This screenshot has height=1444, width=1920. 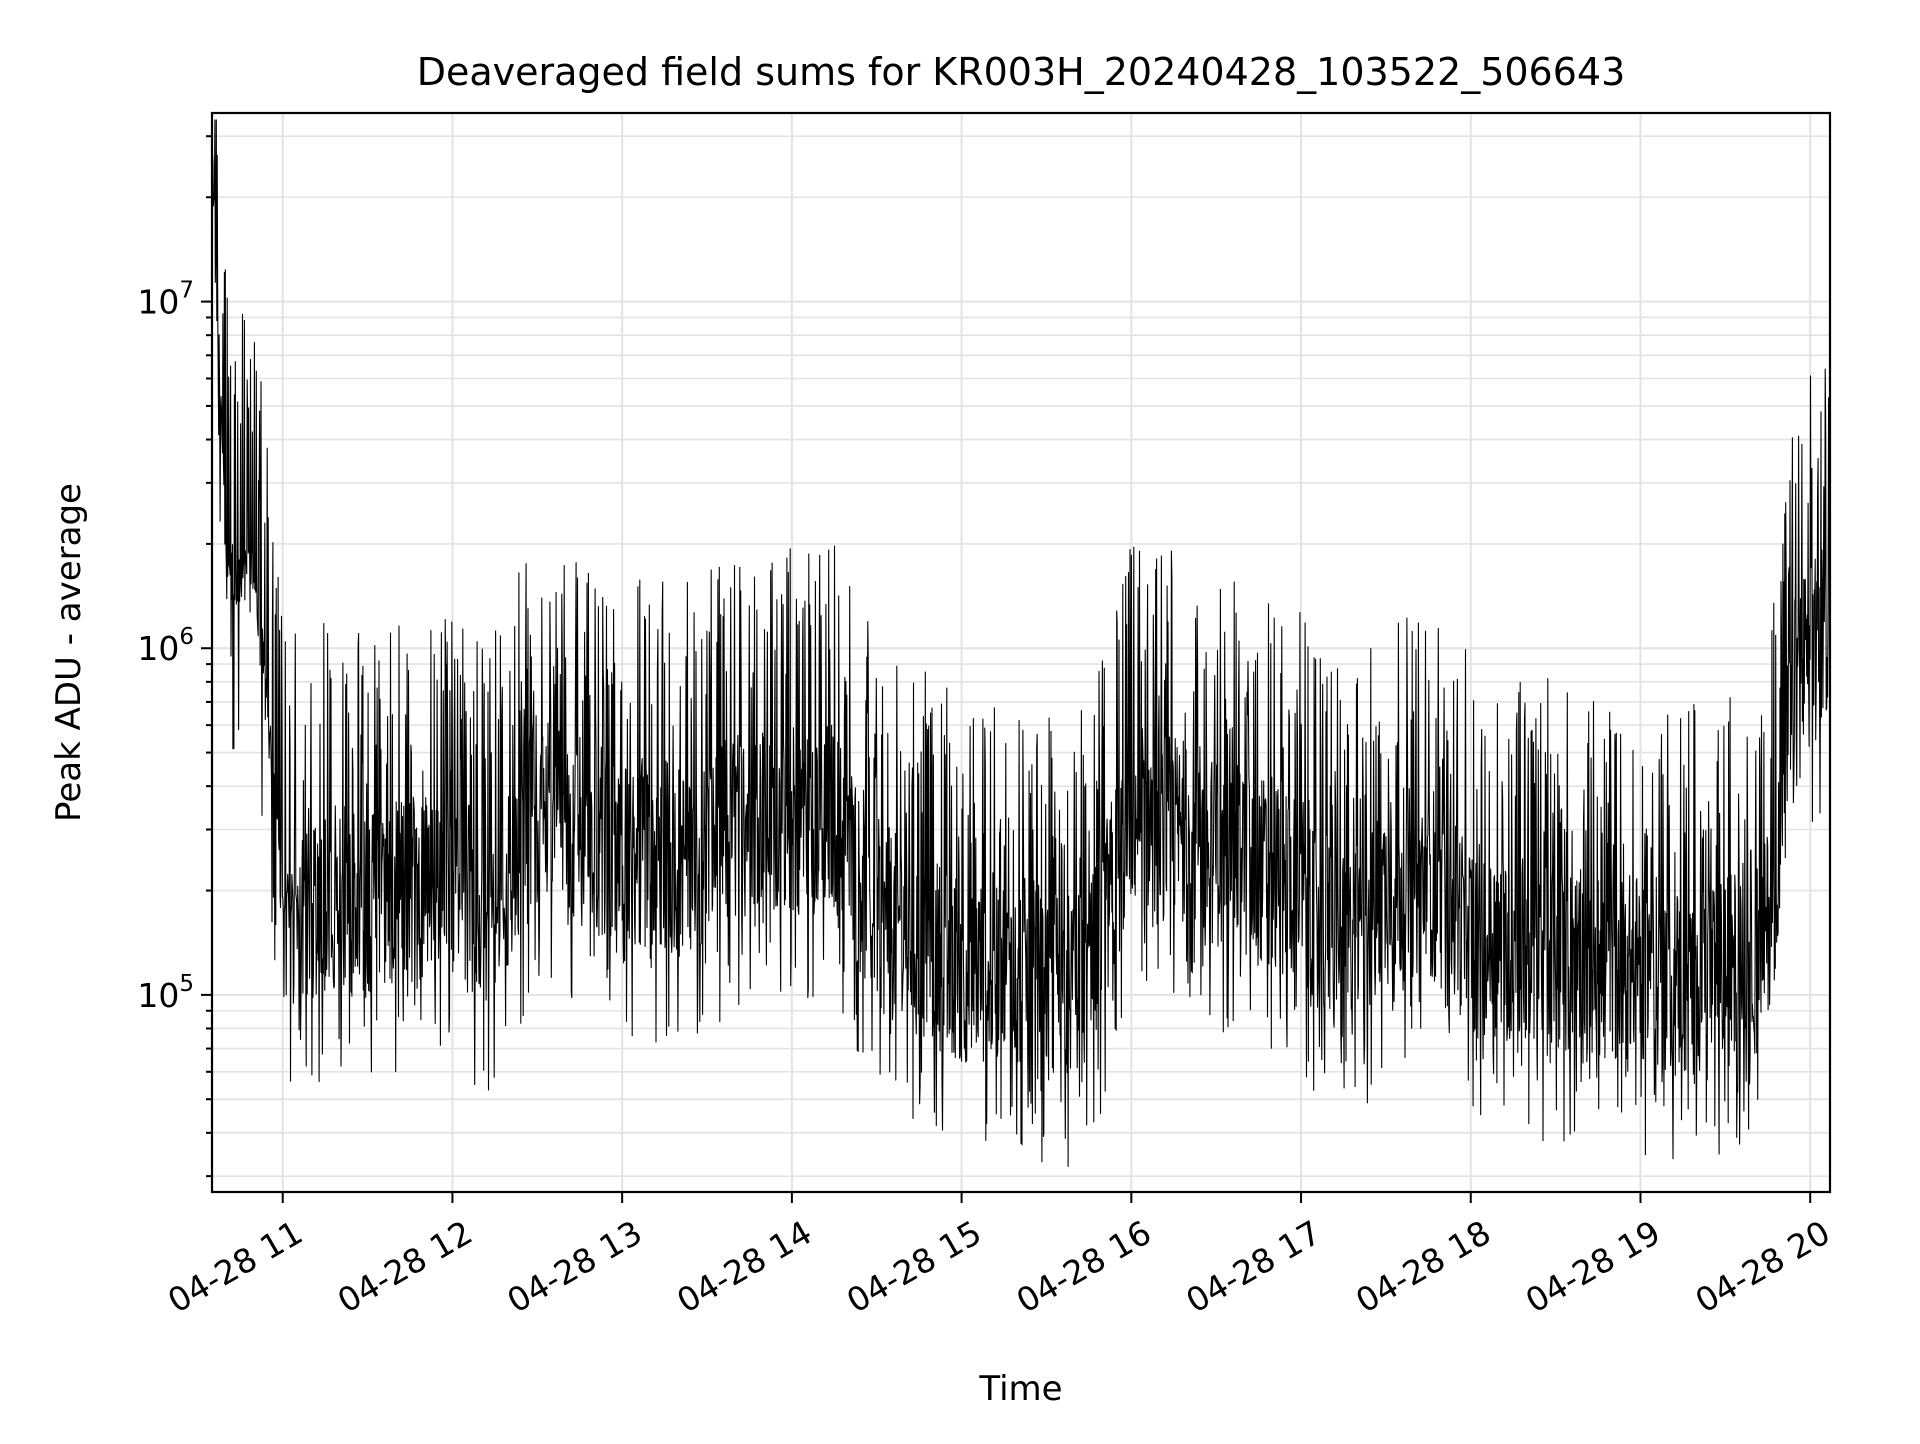 I want to click on x-tick-label: 04-28 16, so click(x=1084, y=1267).